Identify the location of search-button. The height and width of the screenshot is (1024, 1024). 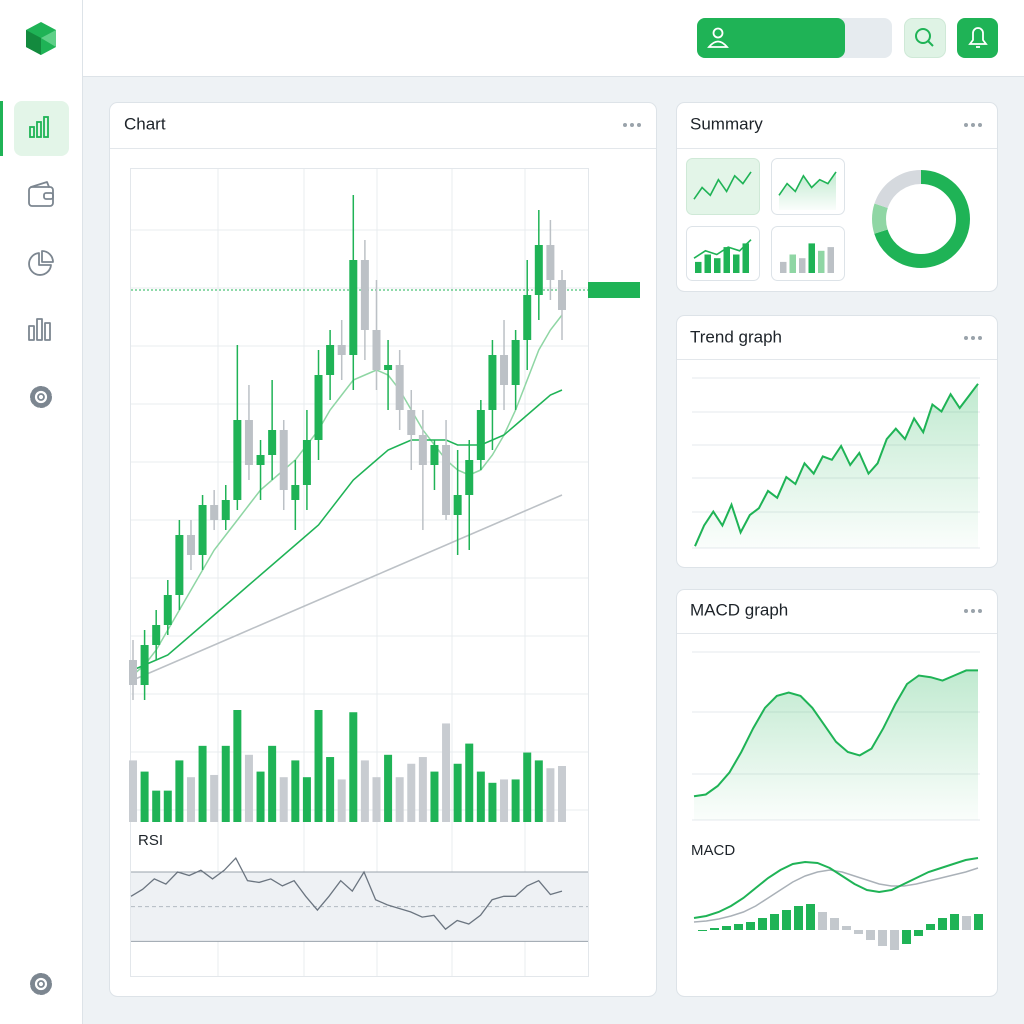
(925, 38).